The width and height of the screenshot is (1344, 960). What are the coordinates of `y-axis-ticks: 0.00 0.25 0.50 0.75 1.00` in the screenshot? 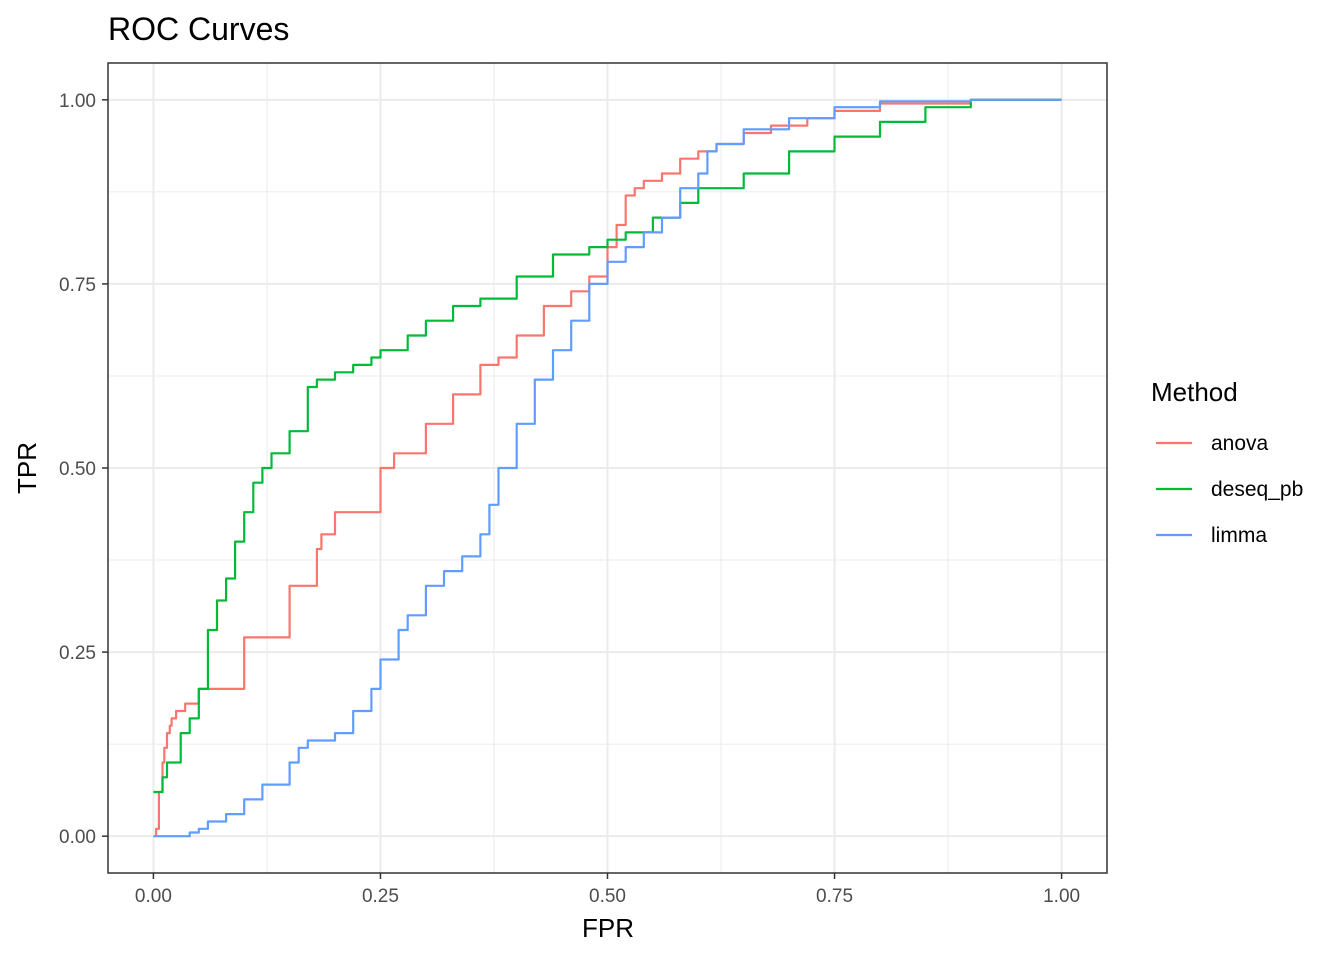 It's located at (83, 469).